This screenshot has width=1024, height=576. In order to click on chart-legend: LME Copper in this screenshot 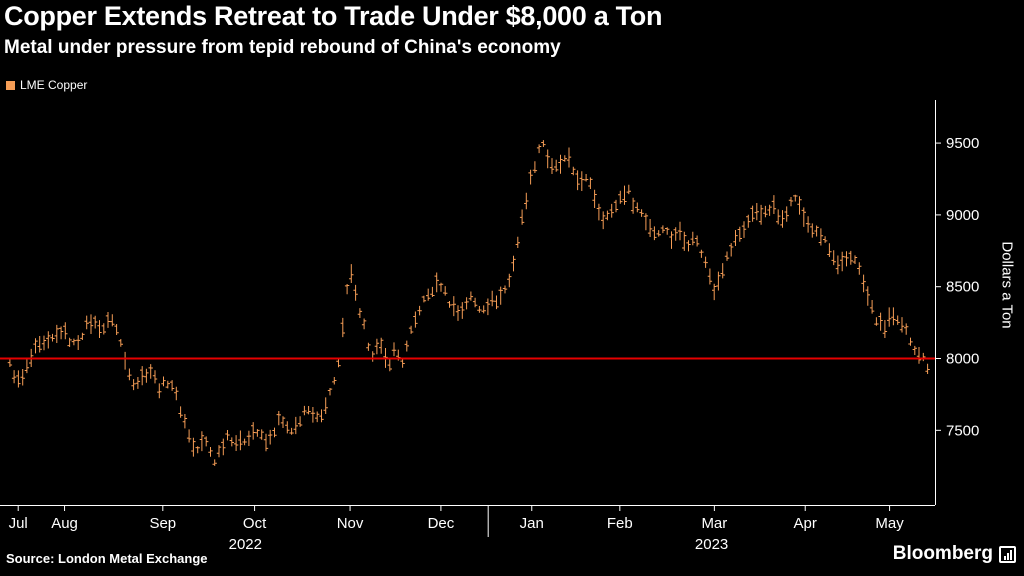, I will do `click(46, 85)`.